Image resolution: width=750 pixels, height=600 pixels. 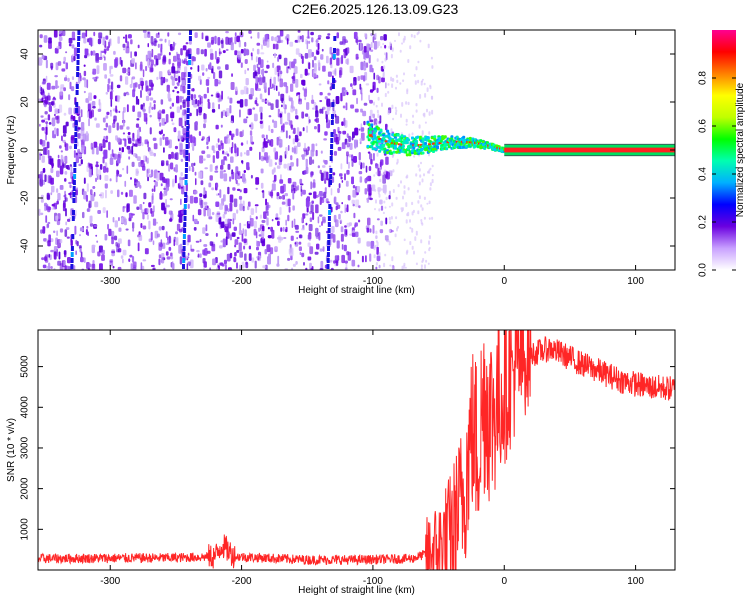 I want to click on x-tick-label: -300, so click(x=110, y=281).